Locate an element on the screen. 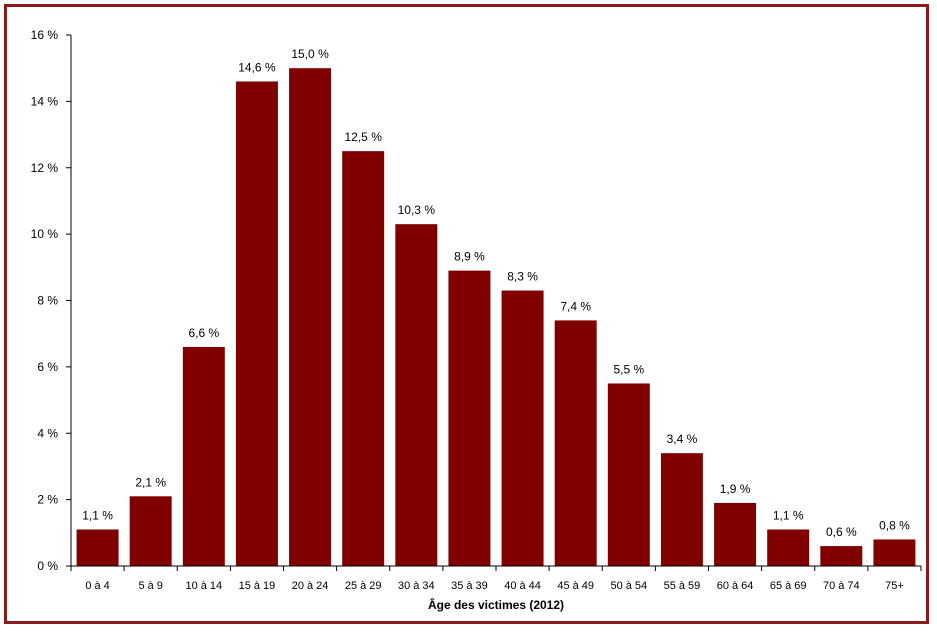 The width and height of the screenshot is (937, 632). y-tick-label: 6 % is located at coordinates (47, 367).